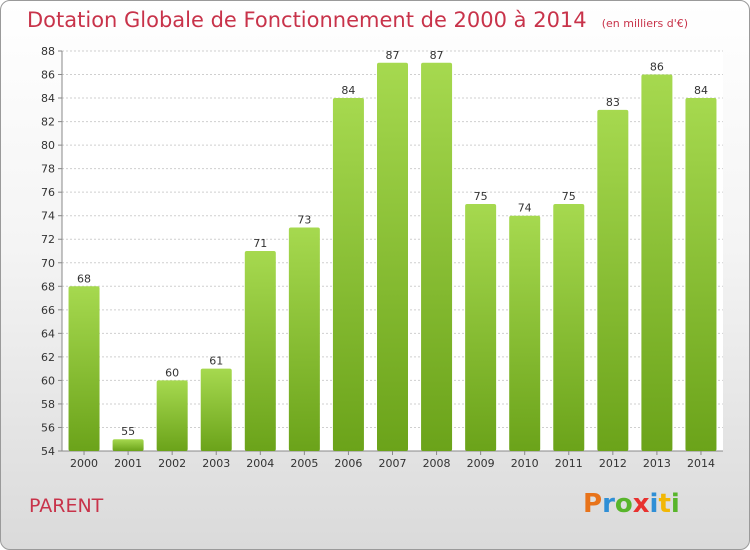  Describe the element at coordinates (348, 463) in the screenshot. I see `x-tick-label: 2006` at that location.